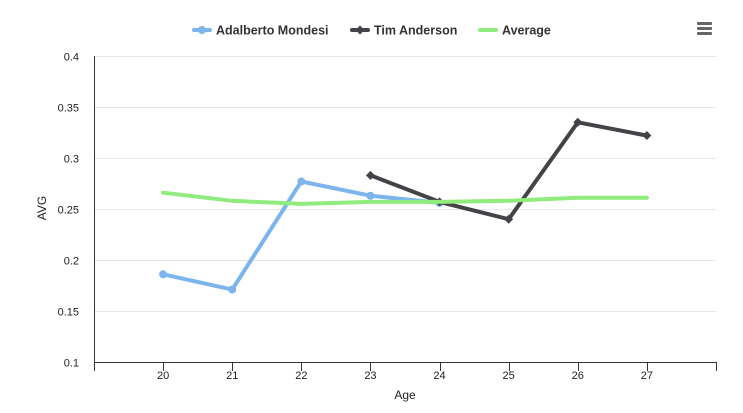 The width and height of the screenshot is (743, 413). I want to click on x-tick-label: 21, so click(232, 376).